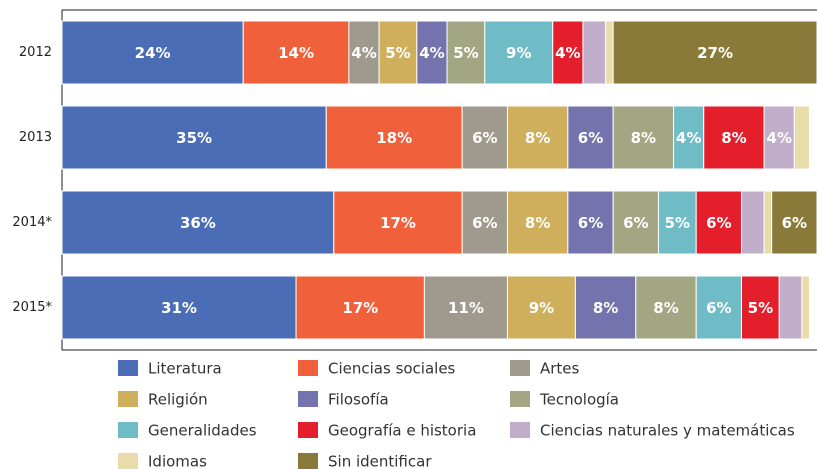 The width and height of the screenshot is (817, 469). I want to click on data-label: 18%, so click(394, 138).